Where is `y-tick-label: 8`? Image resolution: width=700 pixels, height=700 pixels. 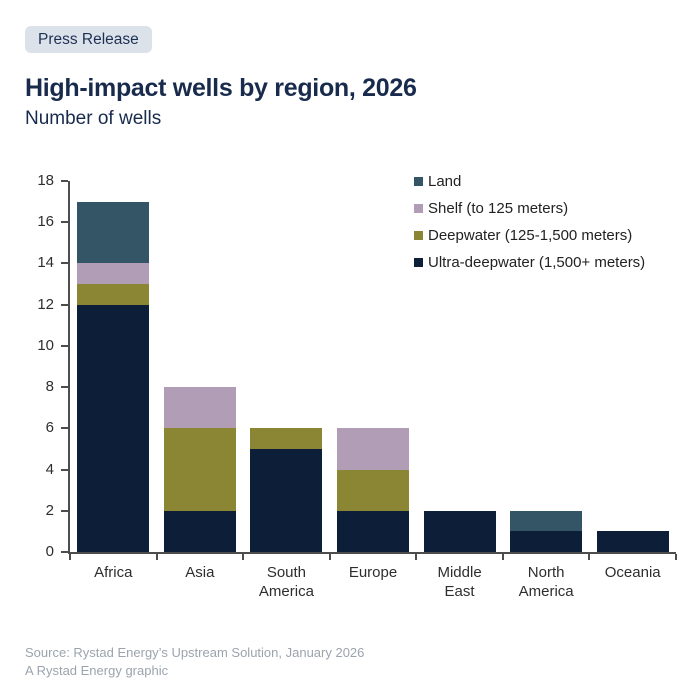 y-tick-label: 8 is located at coordinates (49, 387).